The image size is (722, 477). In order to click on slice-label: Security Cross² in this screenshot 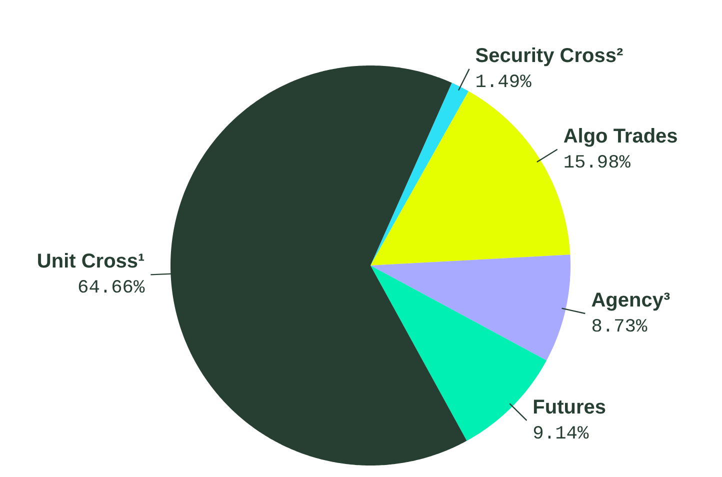, I will do `click(549, 55)`.